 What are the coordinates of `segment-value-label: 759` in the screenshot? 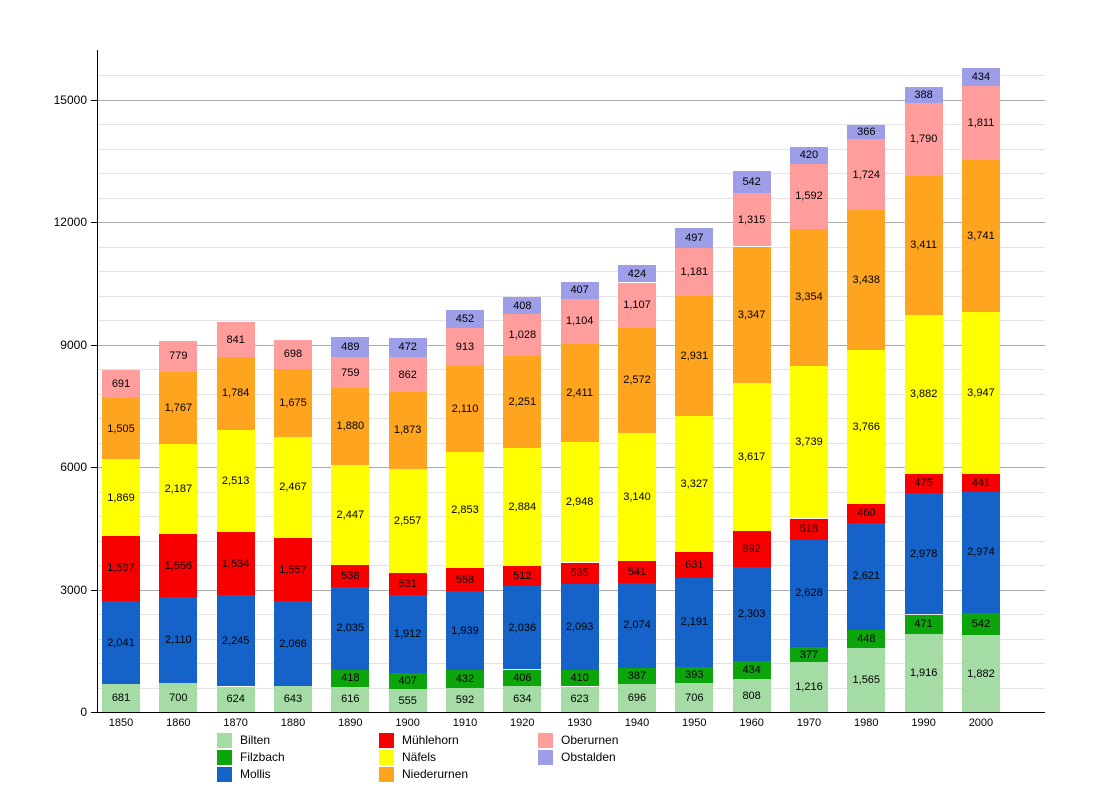 It's located at (350, 372).